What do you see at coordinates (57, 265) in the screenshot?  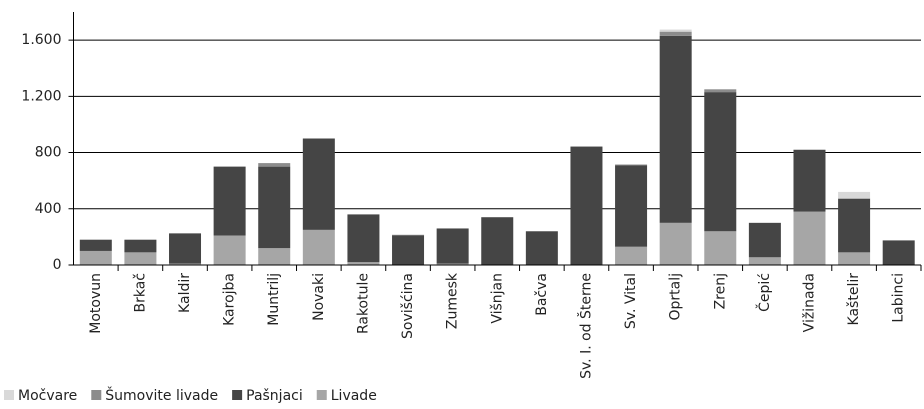 I see `y-tick-label: 0` at bounding box center [57, 265].